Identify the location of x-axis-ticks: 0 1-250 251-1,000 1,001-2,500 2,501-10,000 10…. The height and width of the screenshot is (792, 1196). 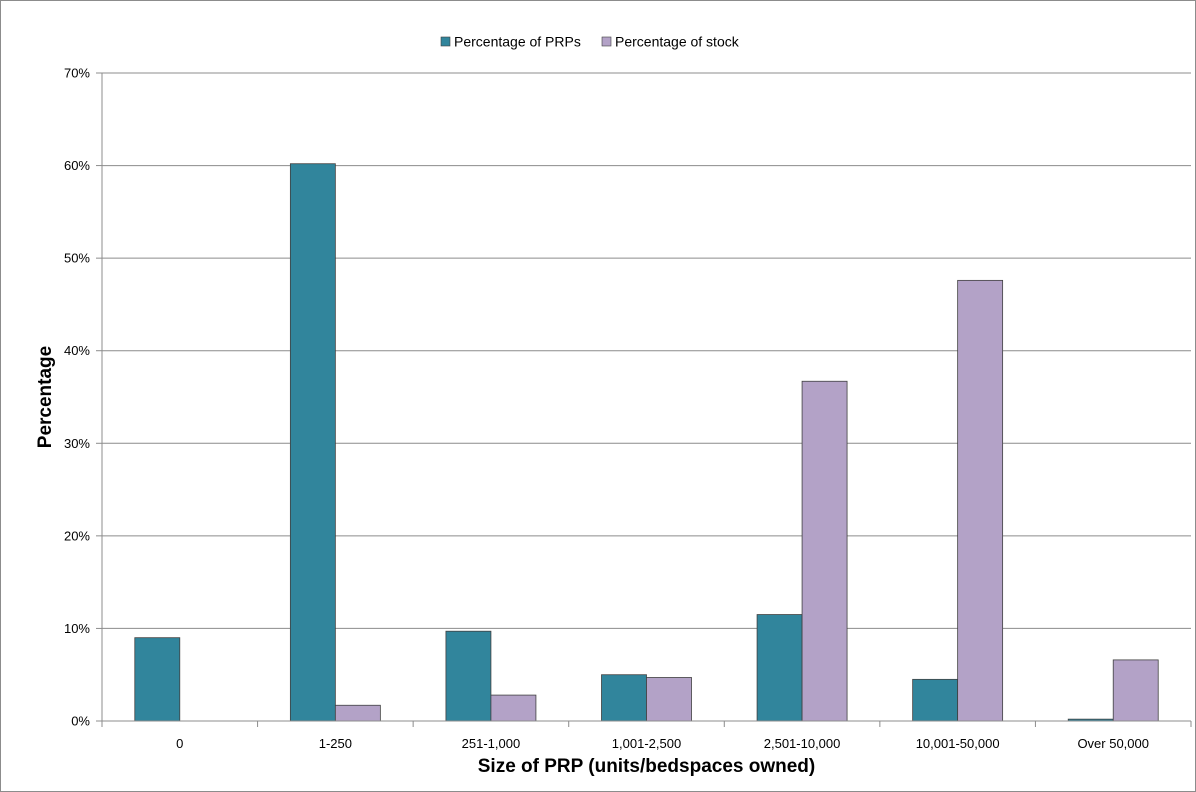
(646, 736).